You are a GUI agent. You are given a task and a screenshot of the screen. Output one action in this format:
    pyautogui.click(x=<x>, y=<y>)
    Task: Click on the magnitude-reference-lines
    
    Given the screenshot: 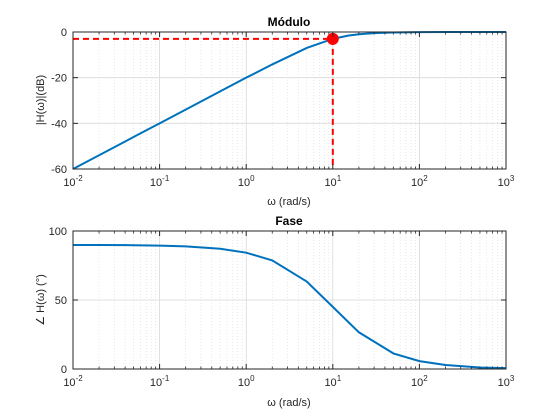 What is the action you would take?
    pyautogui.click(x=203, y=103)
    